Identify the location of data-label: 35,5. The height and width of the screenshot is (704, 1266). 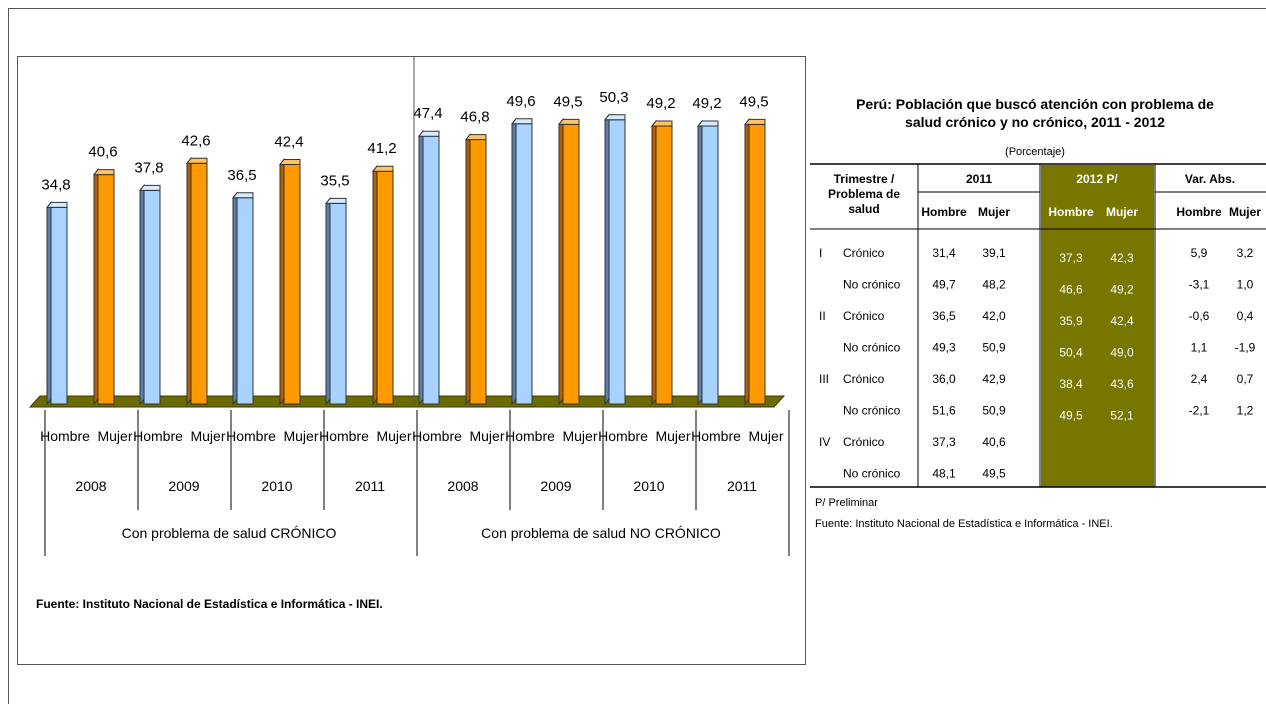
(334, 180).